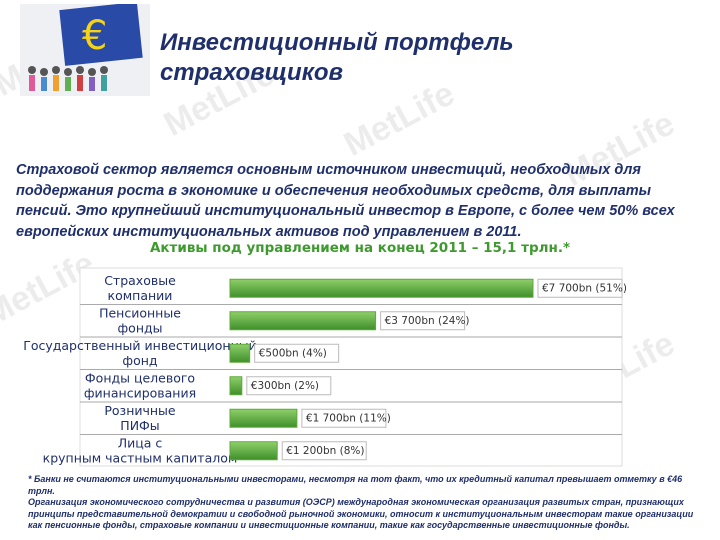 The height and width of the screenshot is (540, 720). I want to click on category-line: Государственный инвестиционный, so click(140, 344).